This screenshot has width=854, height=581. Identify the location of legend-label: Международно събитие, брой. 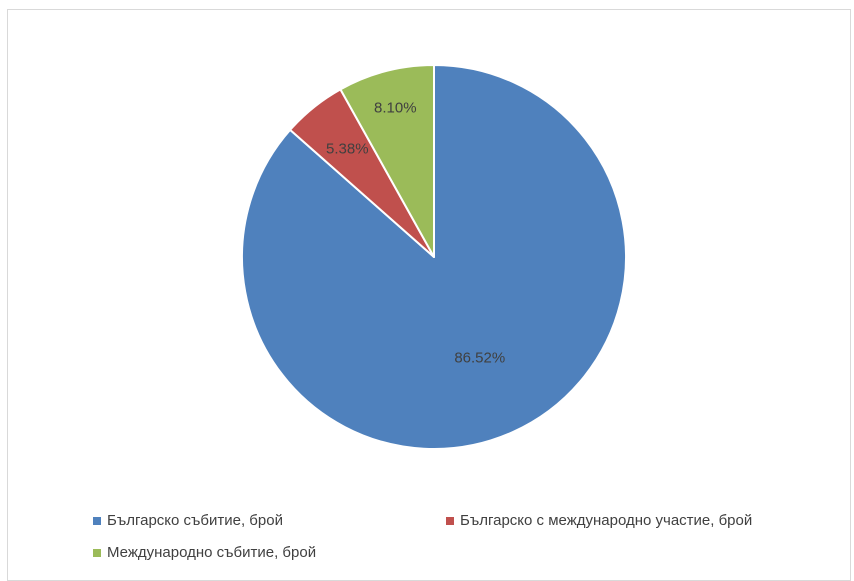
(212, 552).